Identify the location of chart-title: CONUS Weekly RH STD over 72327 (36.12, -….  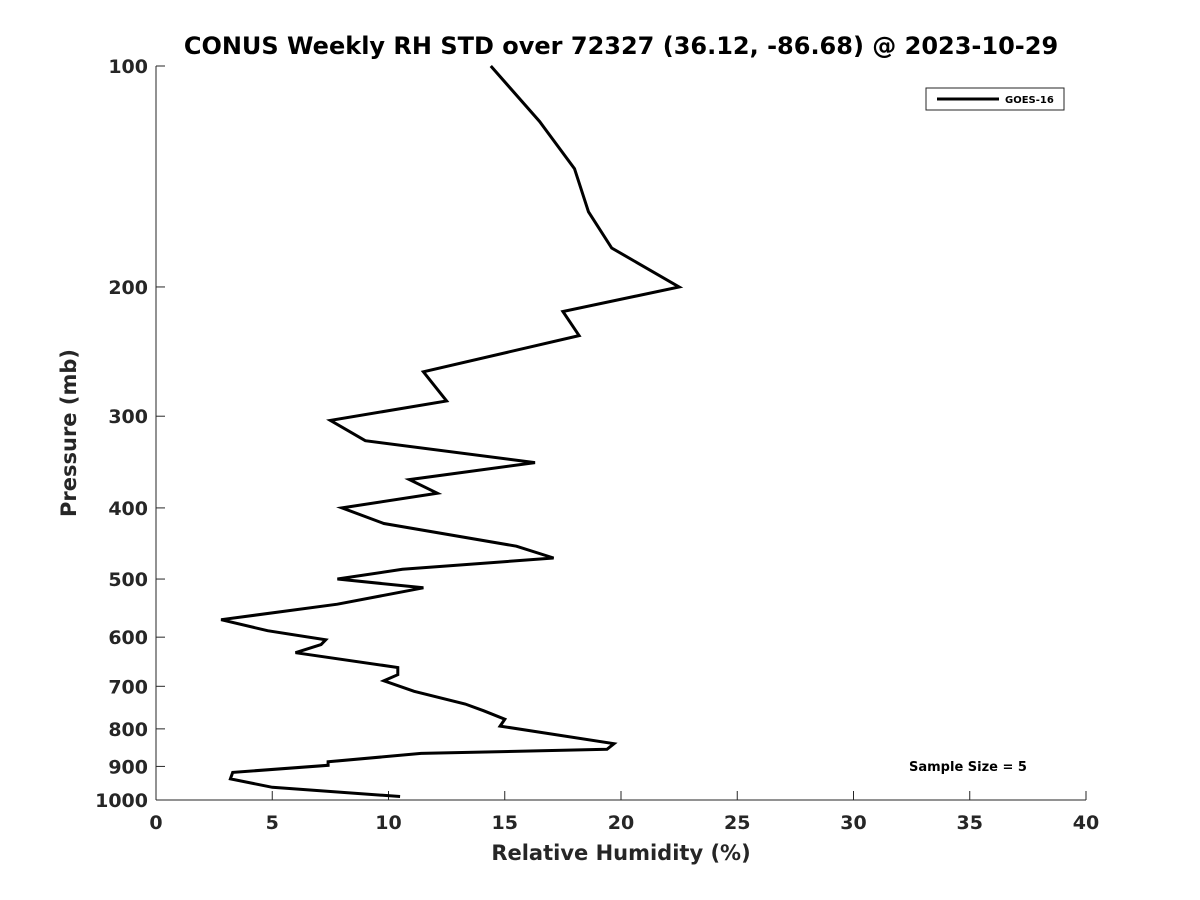
(621, 46).